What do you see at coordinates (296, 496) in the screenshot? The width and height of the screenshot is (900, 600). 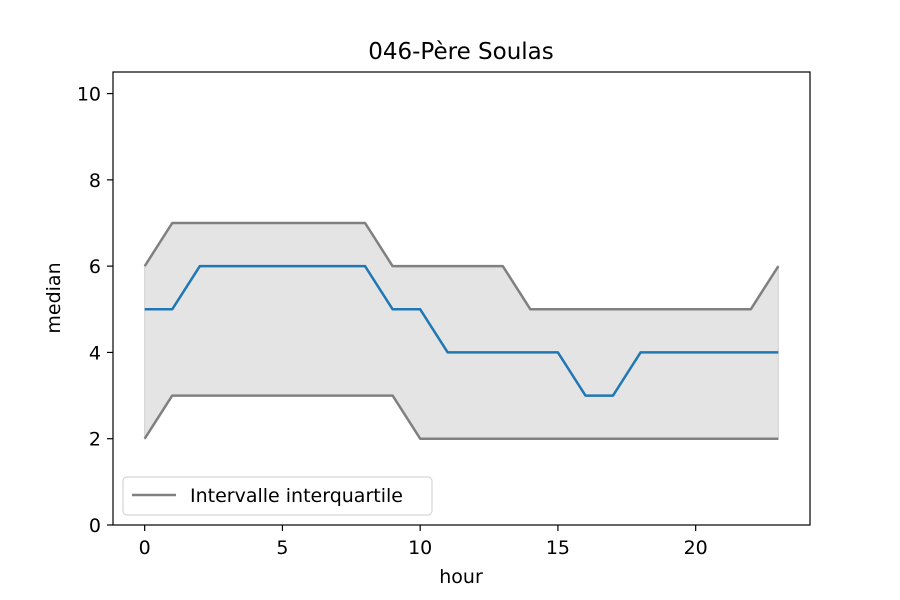 I see `legend-label: Intervalle interquartile` at bounding box center [296, 496].